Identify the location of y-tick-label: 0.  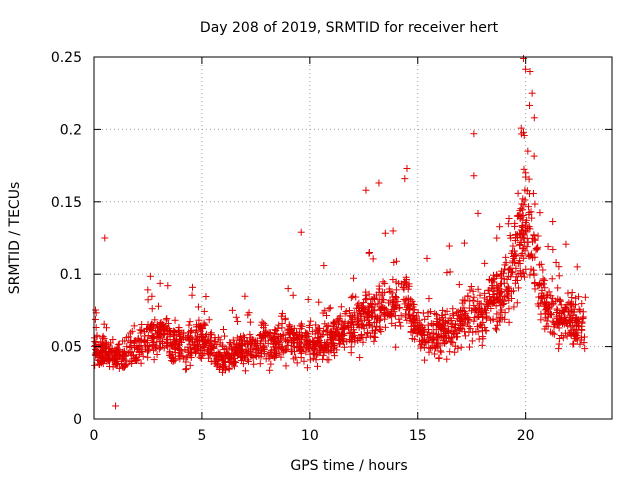
(77, 420).